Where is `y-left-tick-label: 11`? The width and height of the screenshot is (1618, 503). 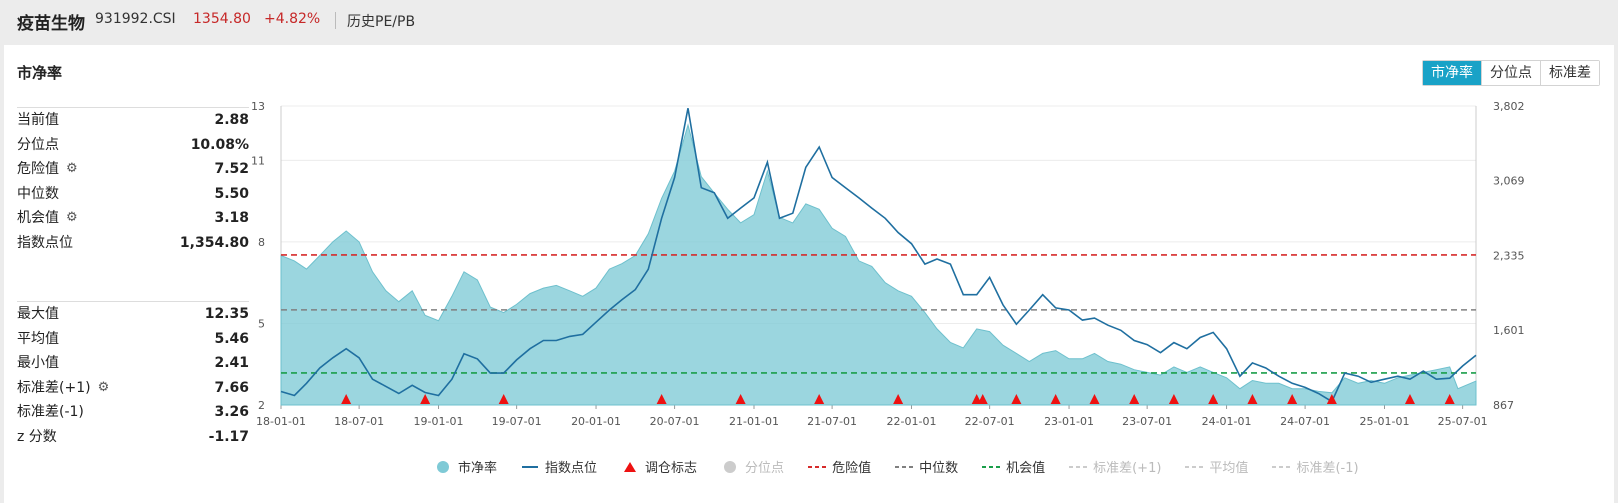
y-left-tick-label: 11 is located at coordinates (258, 160).